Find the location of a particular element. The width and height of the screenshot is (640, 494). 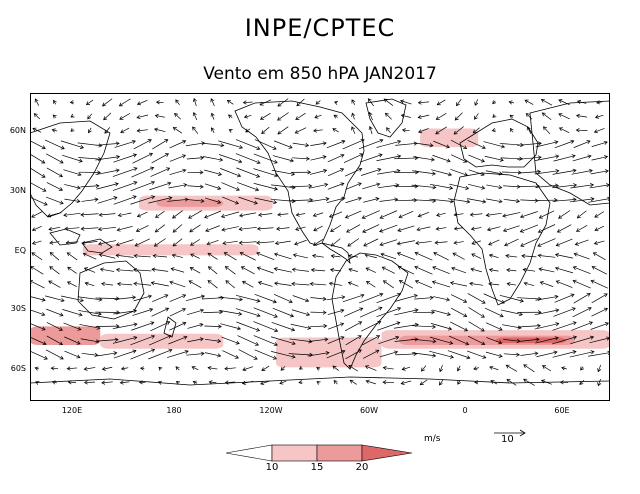

figure-title: INPE/CPTEC is located at coordinates (320, 28).